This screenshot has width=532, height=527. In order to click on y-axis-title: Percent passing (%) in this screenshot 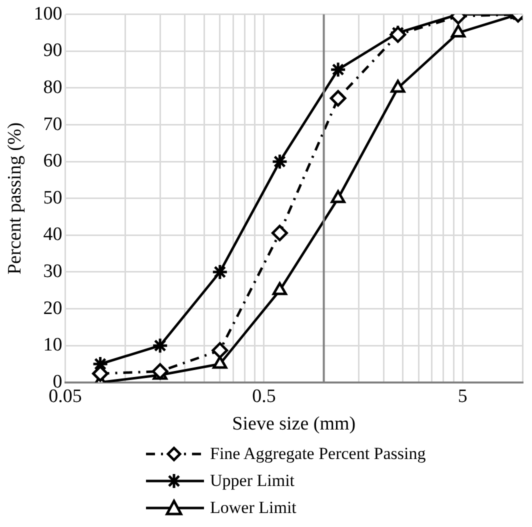, I will do `click(15, 198)`.